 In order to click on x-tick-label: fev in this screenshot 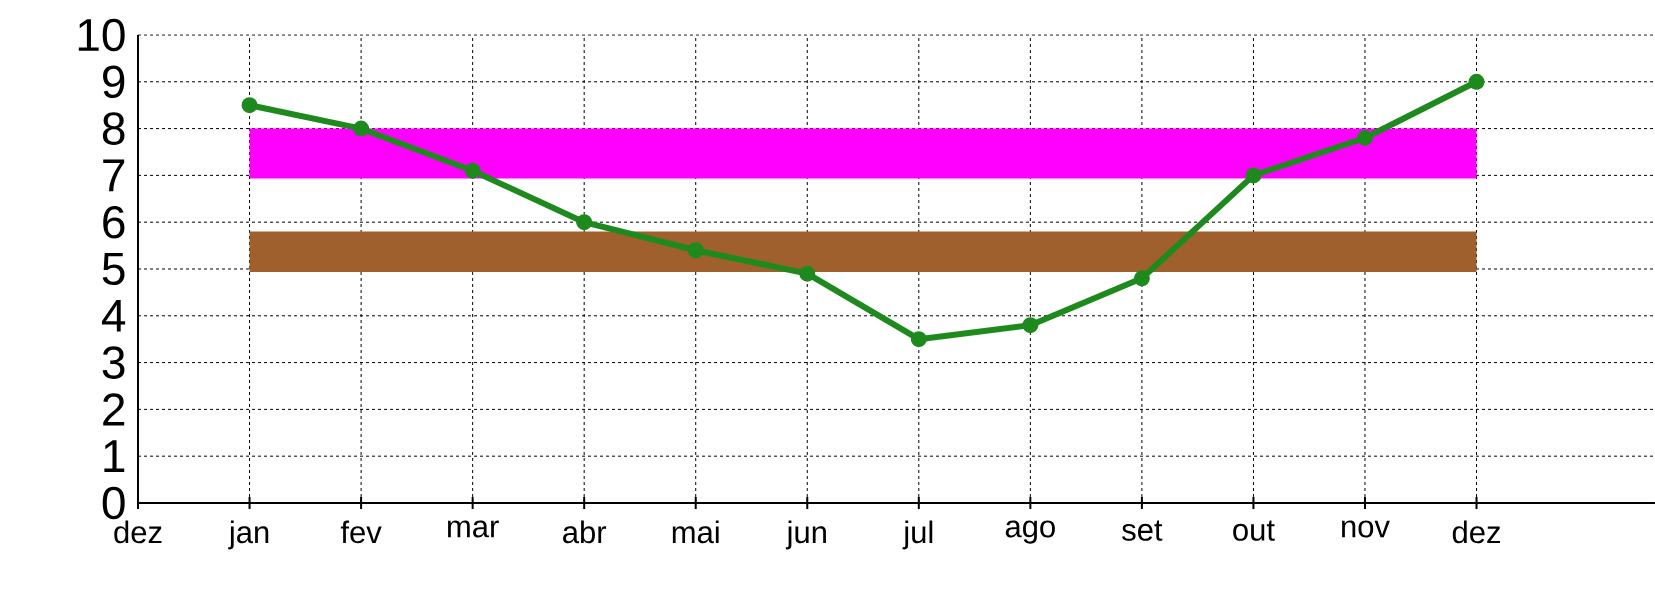, I will do `click(361, 532)`.